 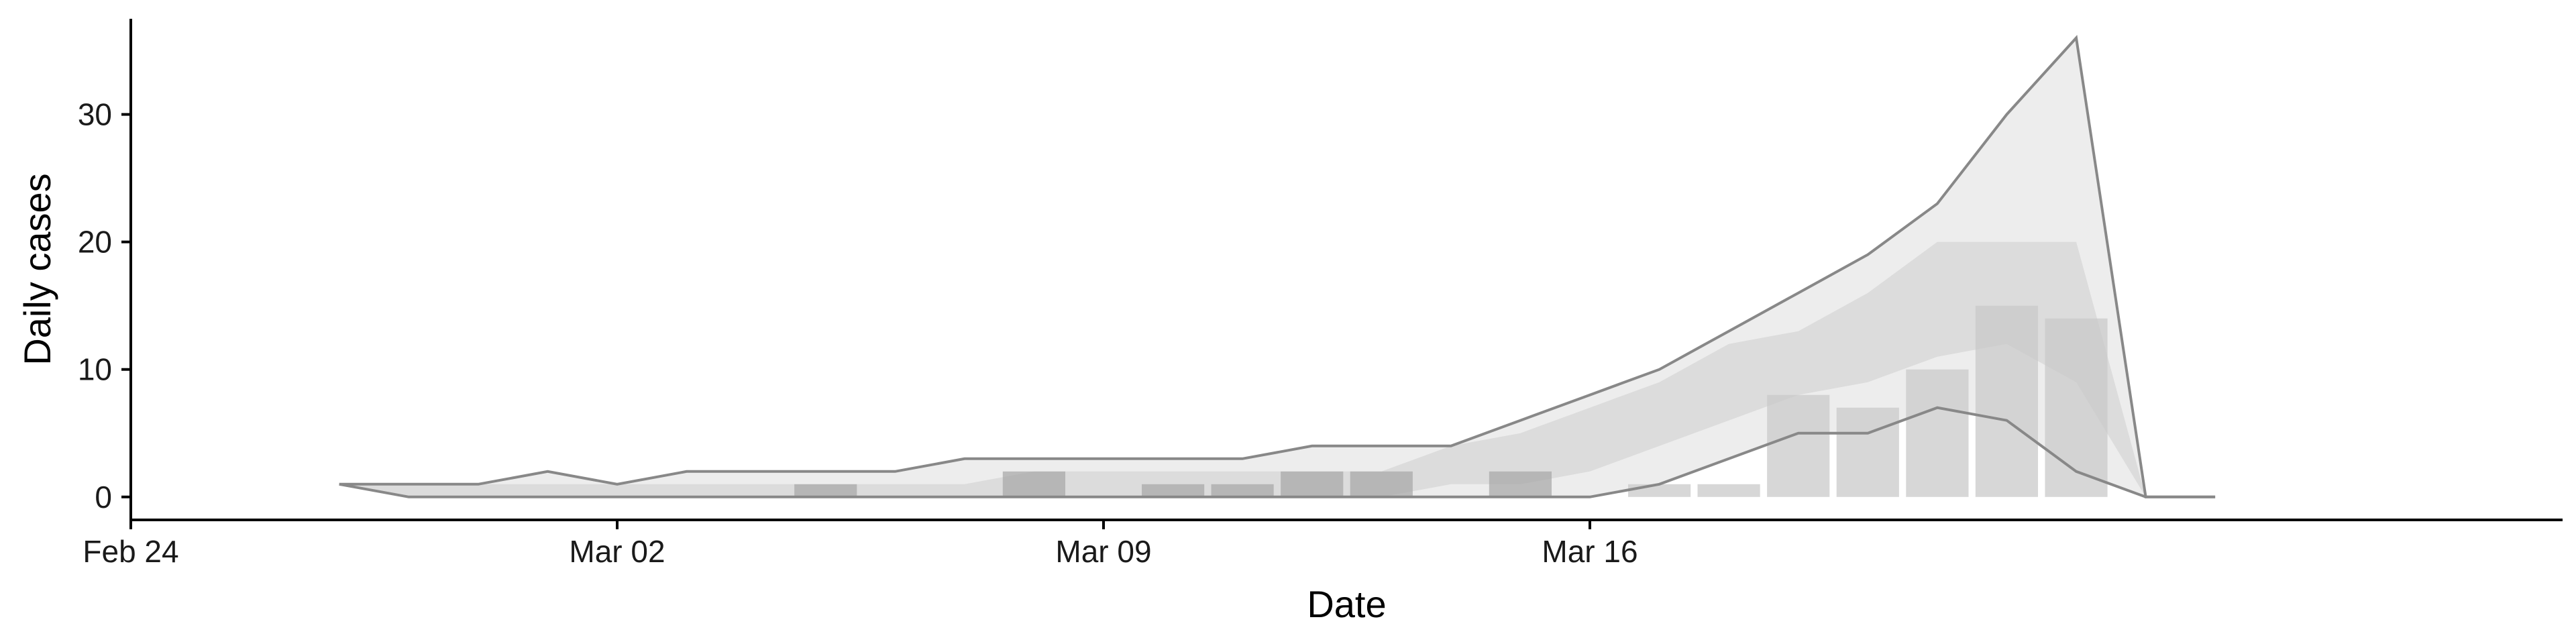 I want to click on y-axis-title: Daily cases, so click(x=37, y=269).